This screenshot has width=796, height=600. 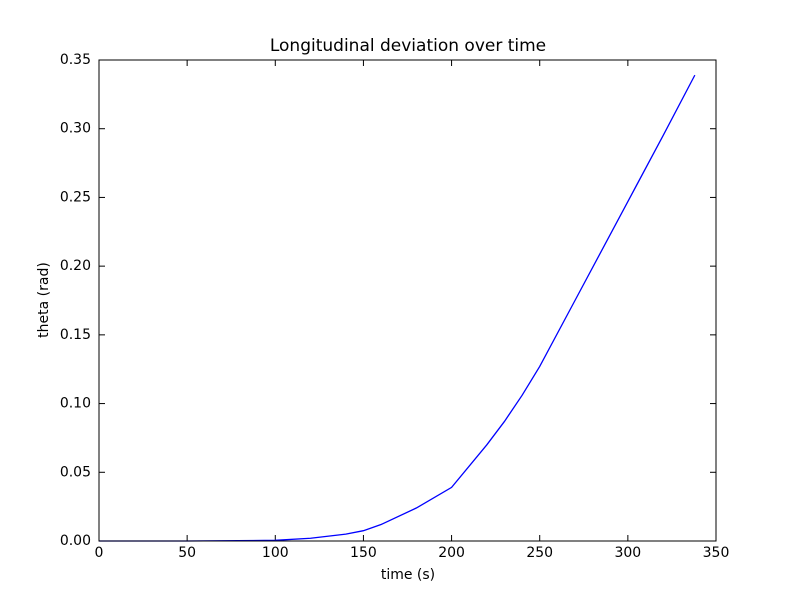 What do you see at coordinates (275, 553) in the screenshot?
I see `x-tick-label: 100` at bounding box center [275, 553].